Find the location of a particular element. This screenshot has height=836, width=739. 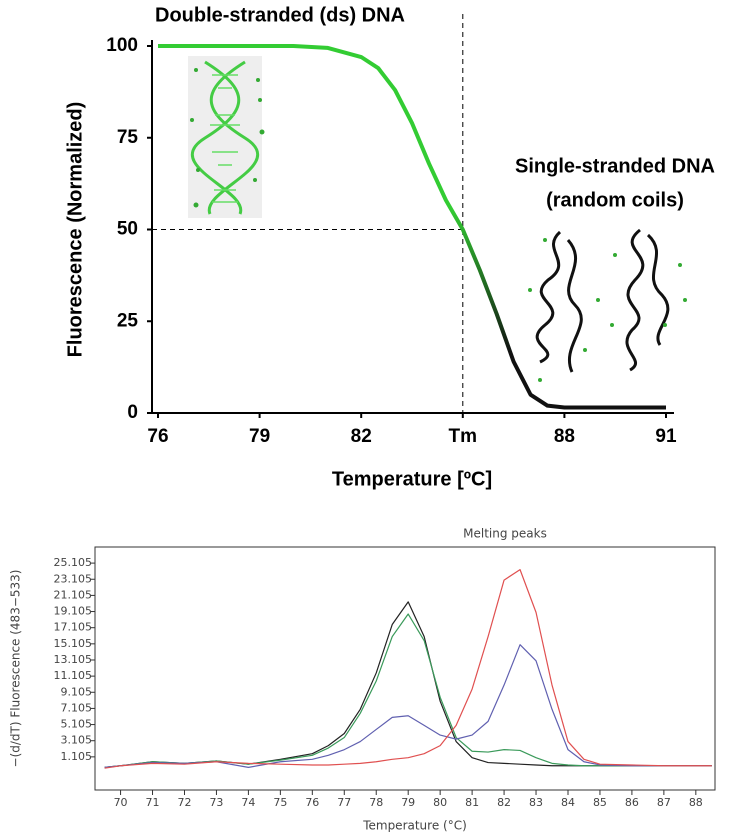

y-tick-label: 3.105 is located at coordinates (77, 740).